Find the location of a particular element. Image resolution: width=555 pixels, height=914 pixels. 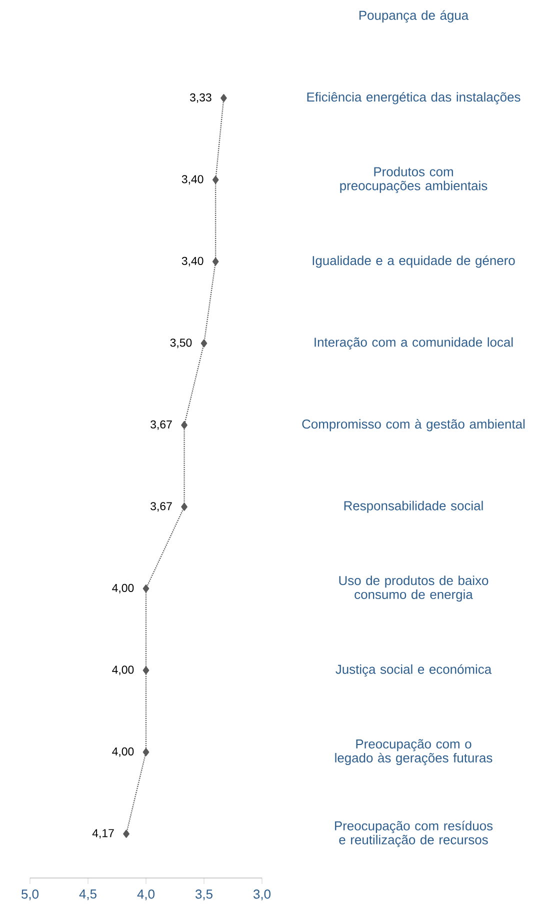

y-tick-label: Produtos com preocupações ambientais is located at coordinates (414, 179).